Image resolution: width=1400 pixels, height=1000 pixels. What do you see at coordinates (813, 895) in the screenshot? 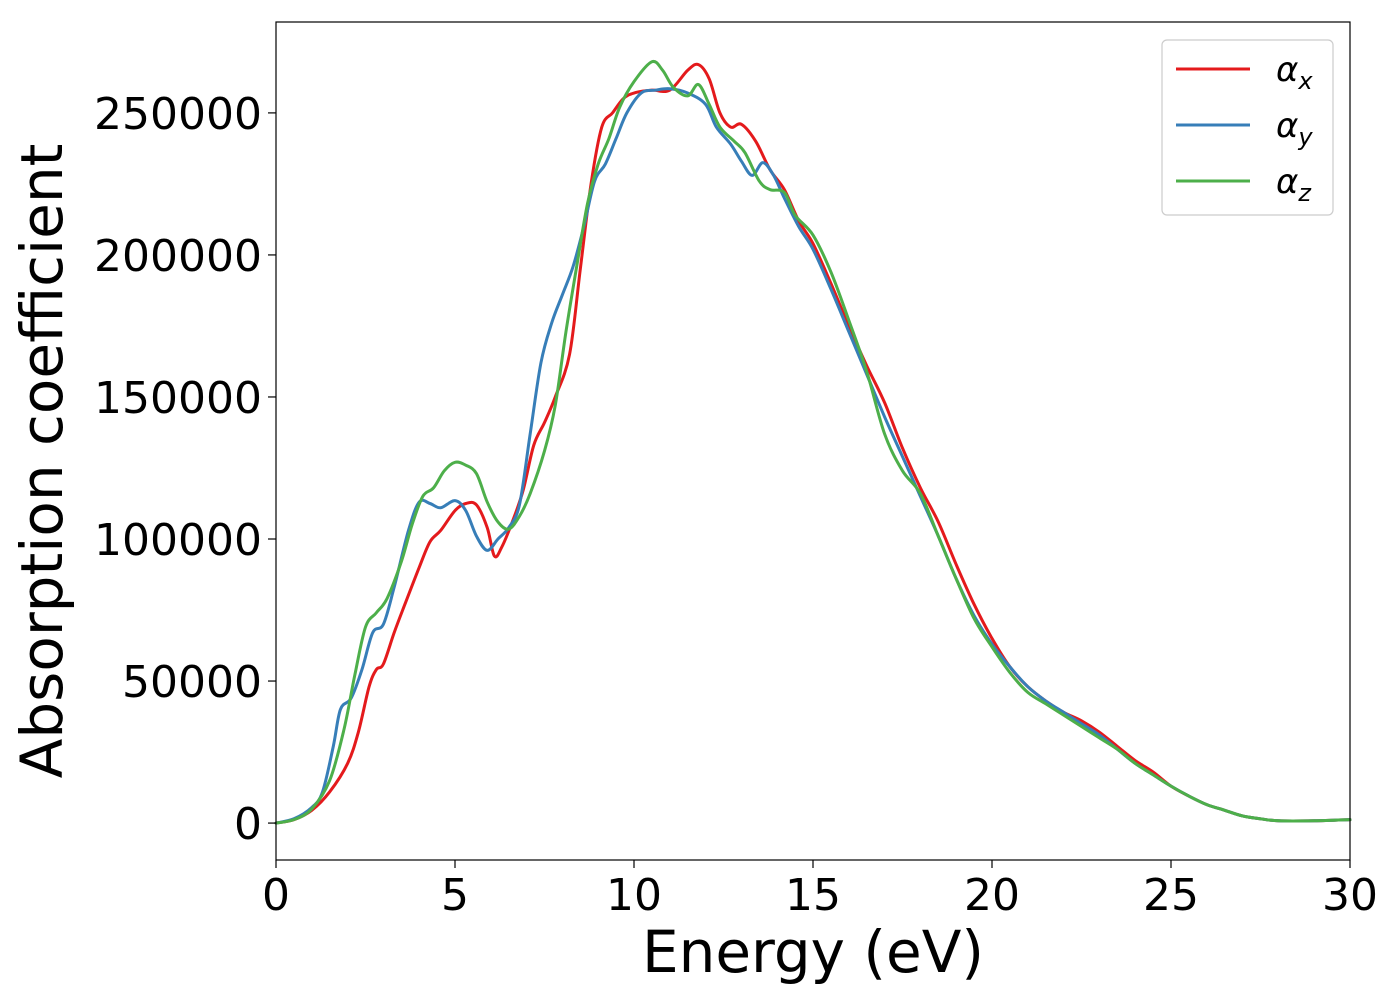
I see `x-tick-label: 15` at bounding box center [813, 895].